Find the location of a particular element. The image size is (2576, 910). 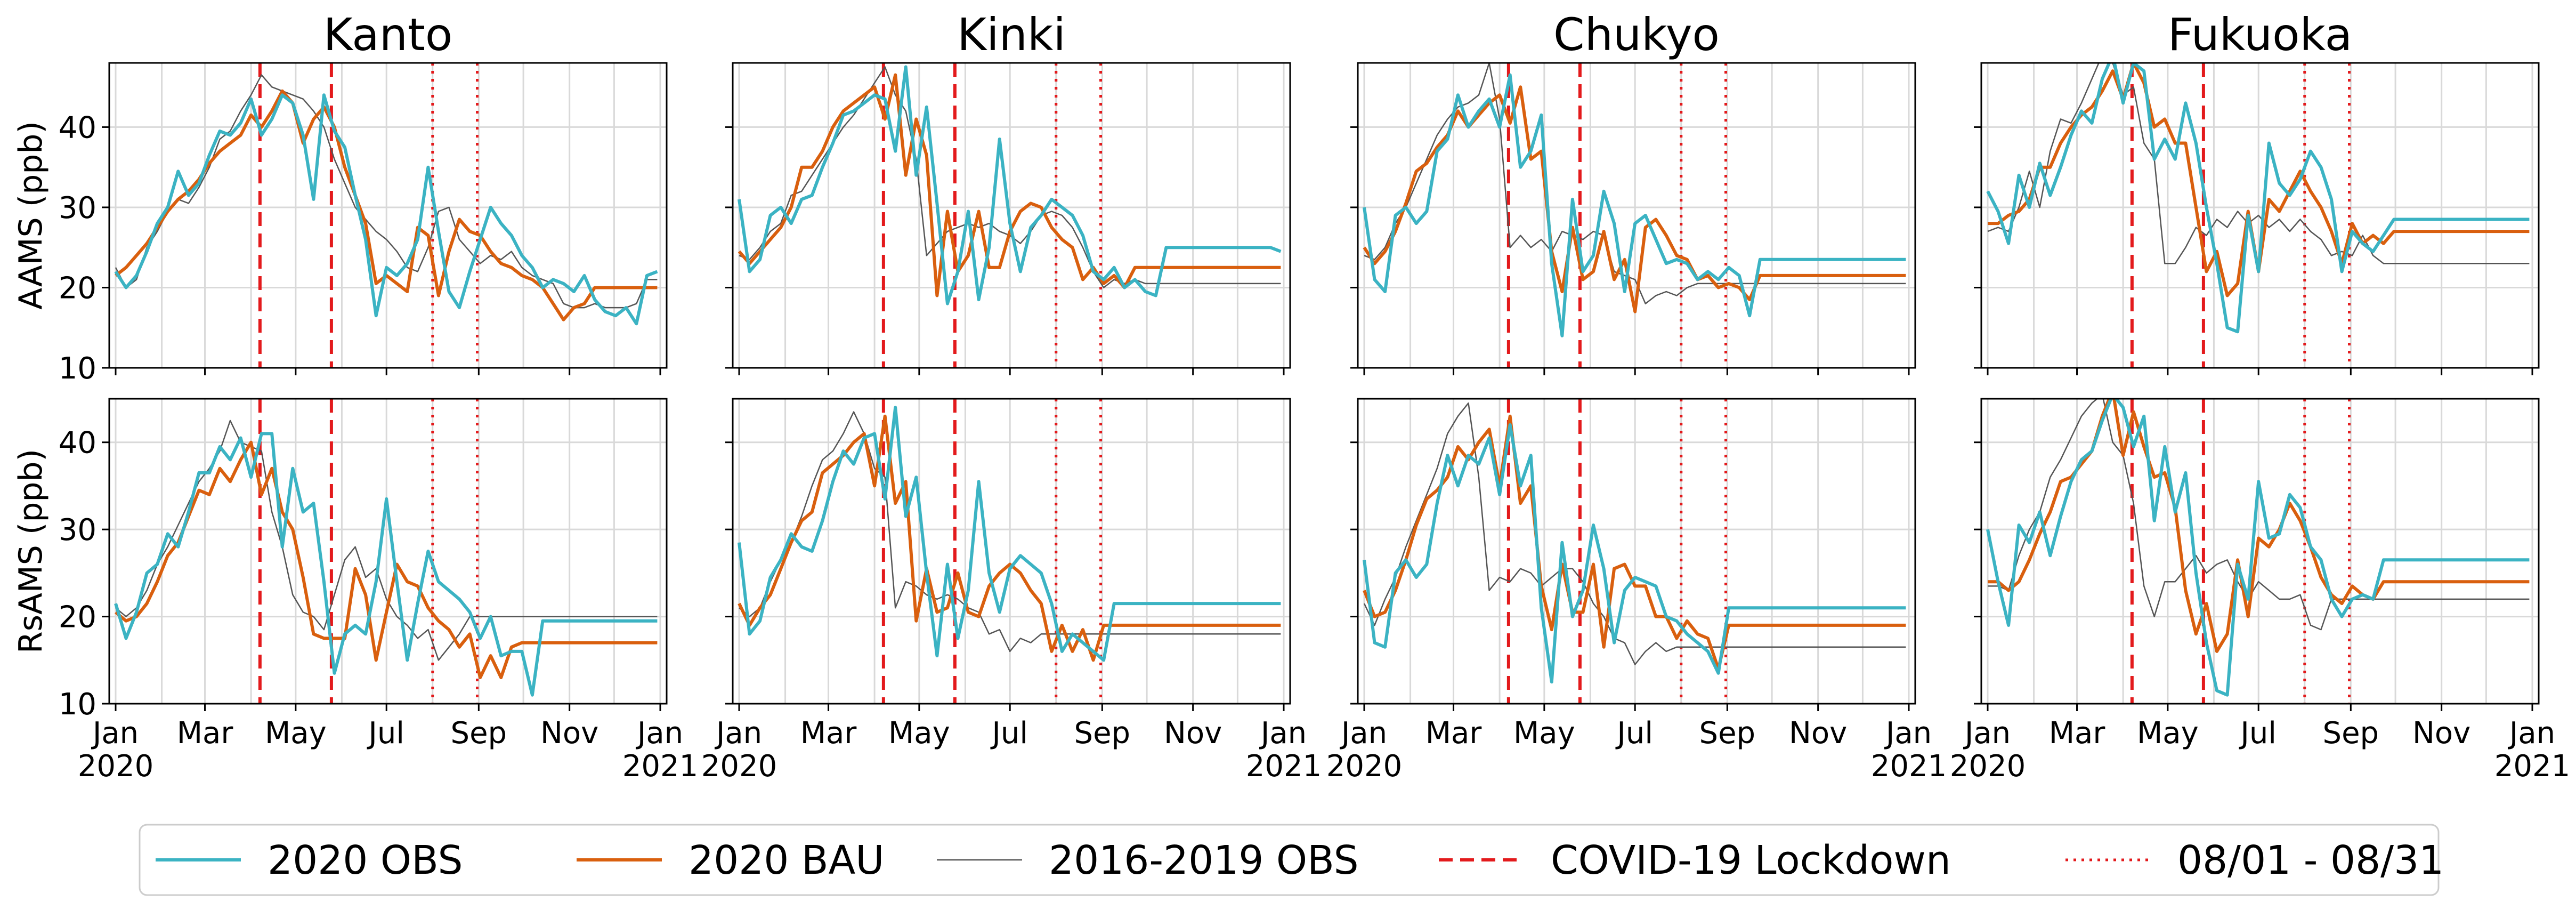

legend-item: COVID-19 Lockdown is located at coordinates (1695, 860).